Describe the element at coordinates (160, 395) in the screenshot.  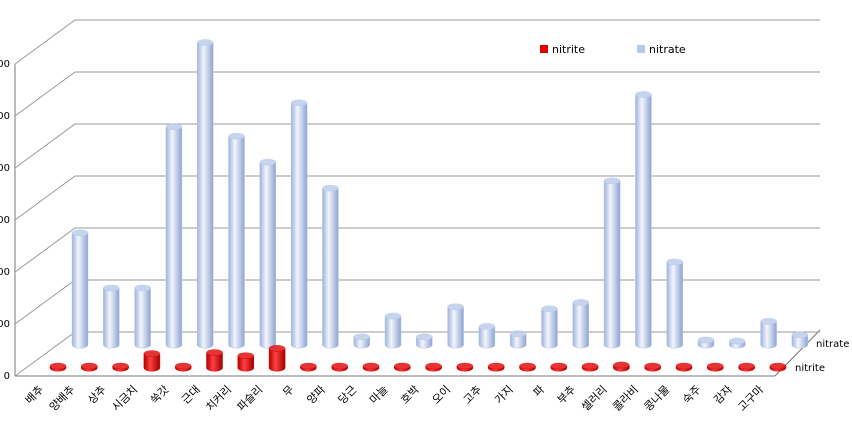
I see `x-tick-label: 쑥갓` at that location.